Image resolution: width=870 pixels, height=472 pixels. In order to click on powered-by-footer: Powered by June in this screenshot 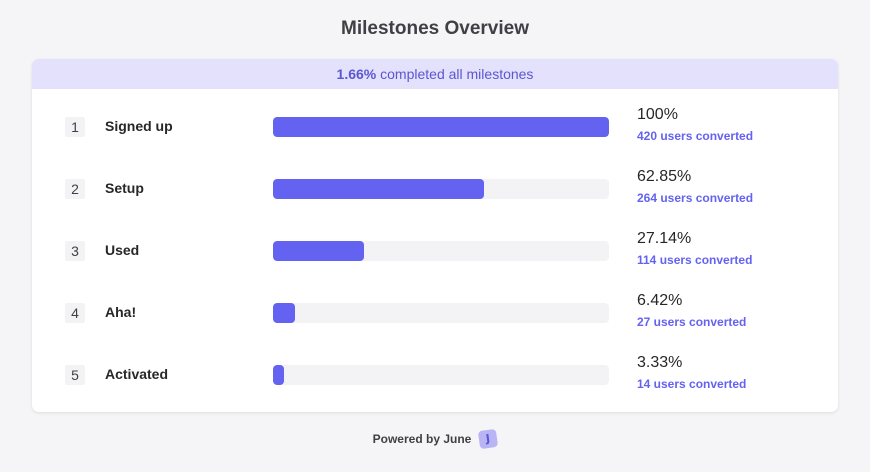, I will do `click(435, 439)`.